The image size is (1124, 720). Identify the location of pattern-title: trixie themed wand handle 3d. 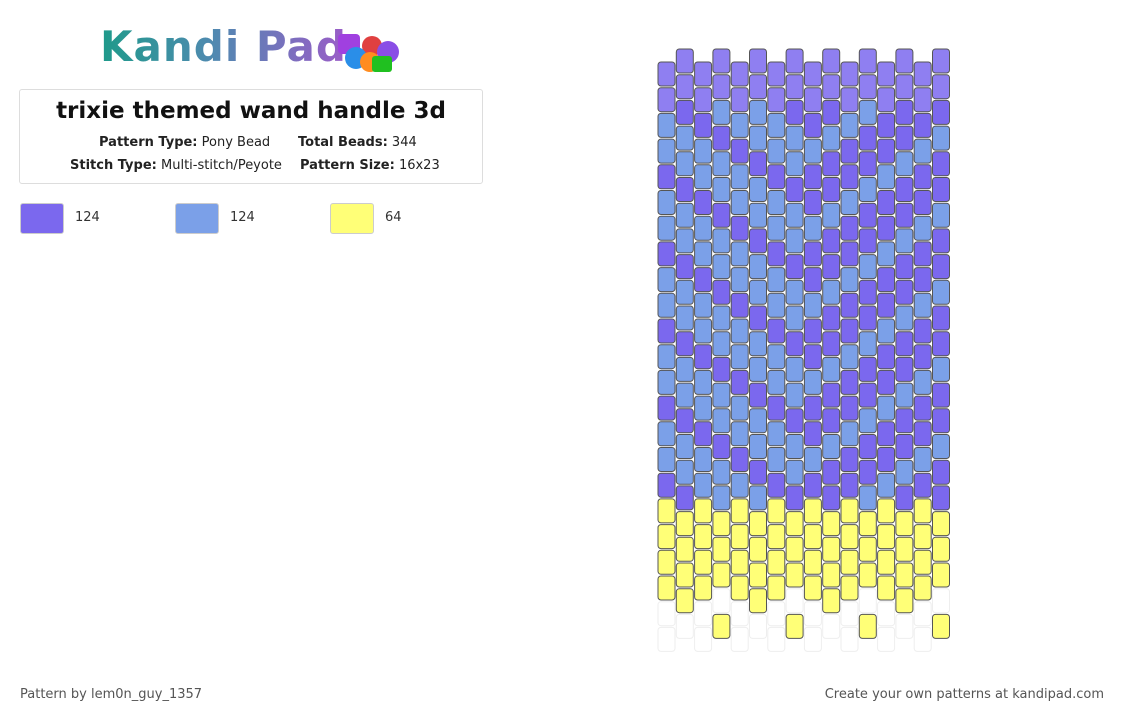
(251, 111).